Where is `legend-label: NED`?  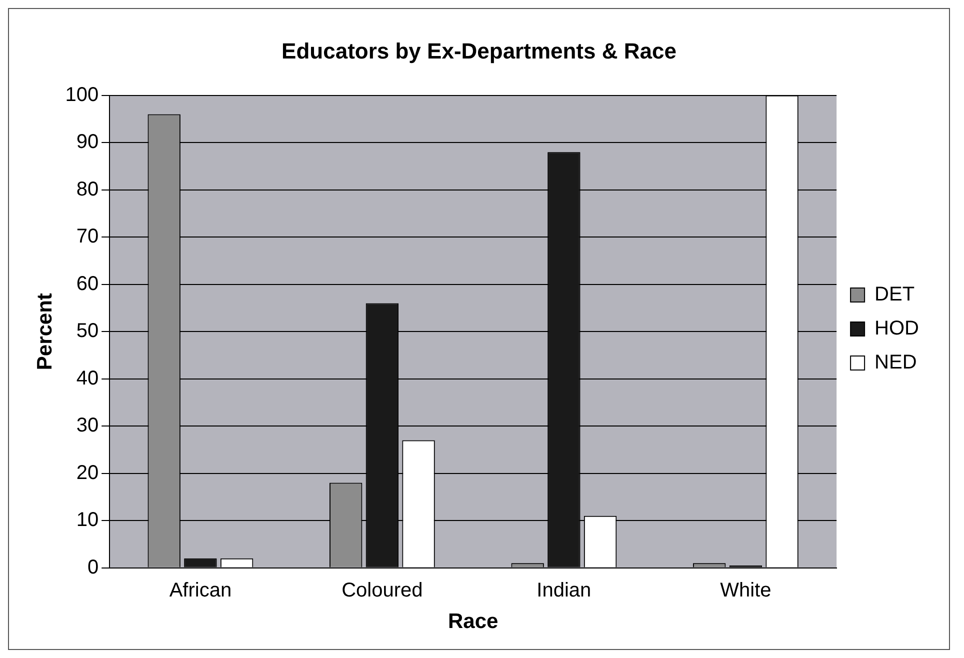
legend-label: NED is located at coordinates (895, 363).